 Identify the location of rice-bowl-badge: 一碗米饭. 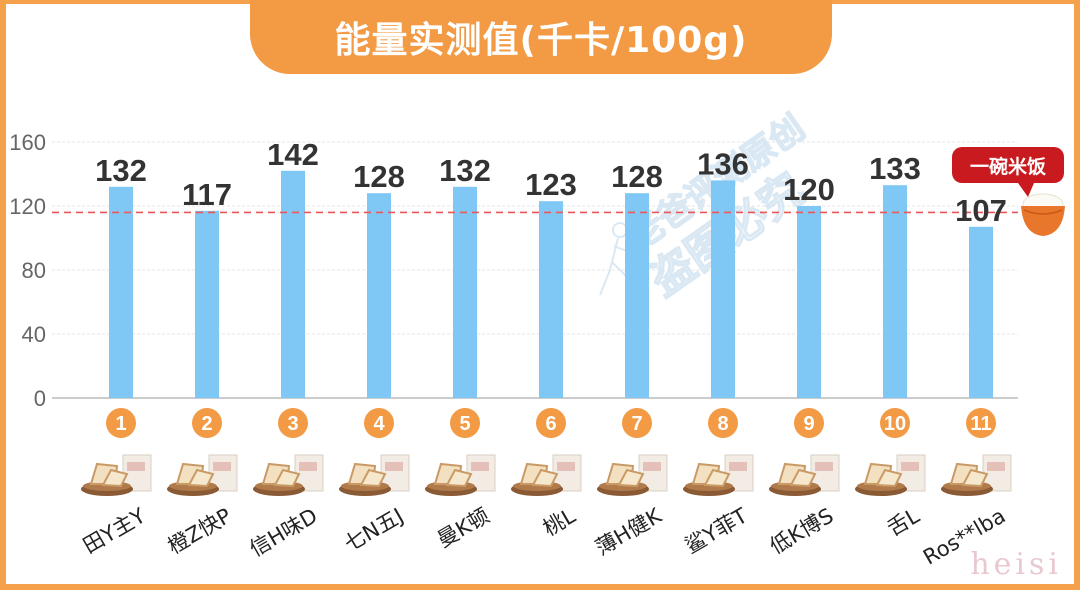
(1008, 191).